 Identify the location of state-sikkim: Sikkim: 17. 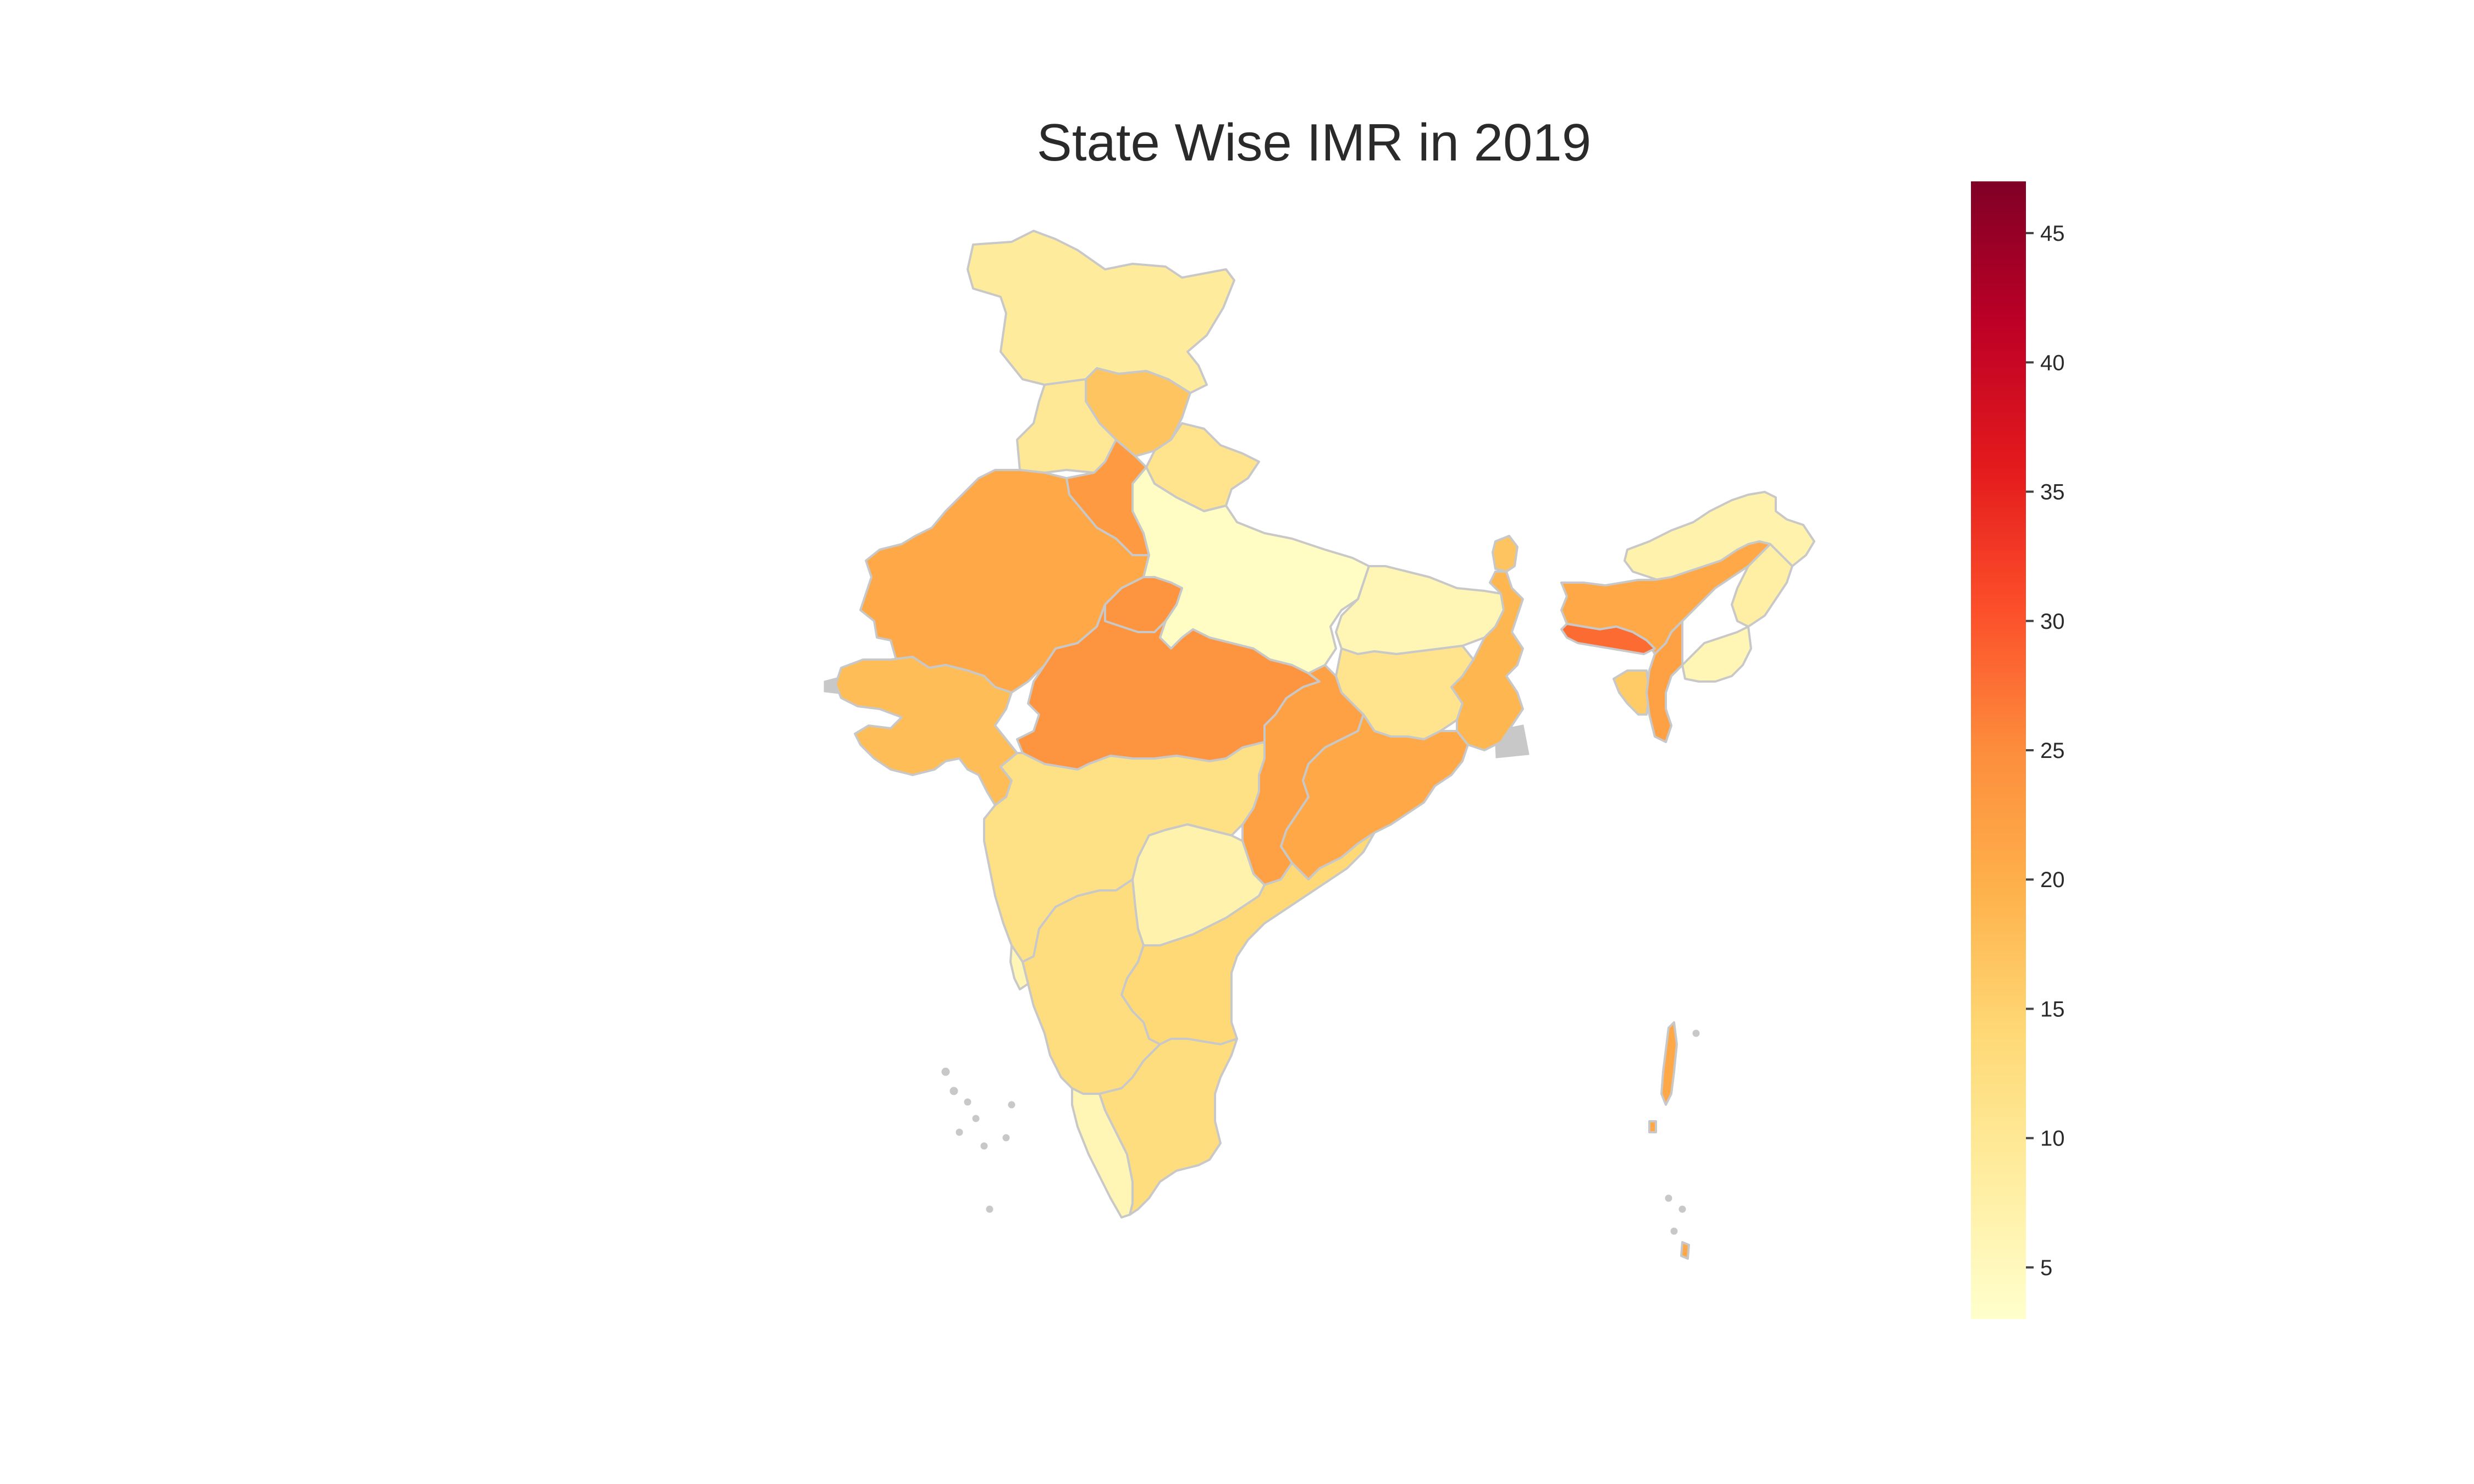
(1505, 554).